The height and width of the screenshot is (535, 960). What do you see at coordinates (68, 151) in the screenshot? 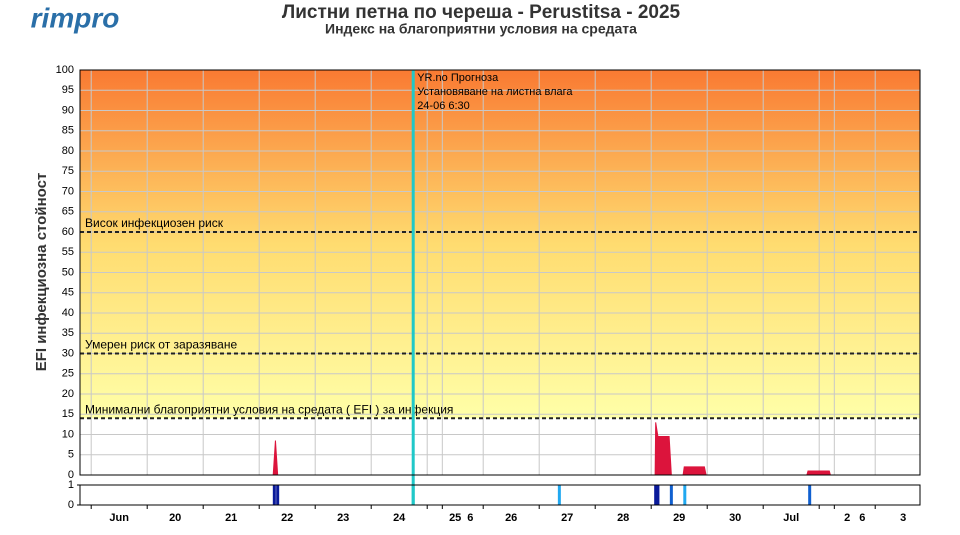
I see `y-tick-label: 80` at bounding box center [68, 151].